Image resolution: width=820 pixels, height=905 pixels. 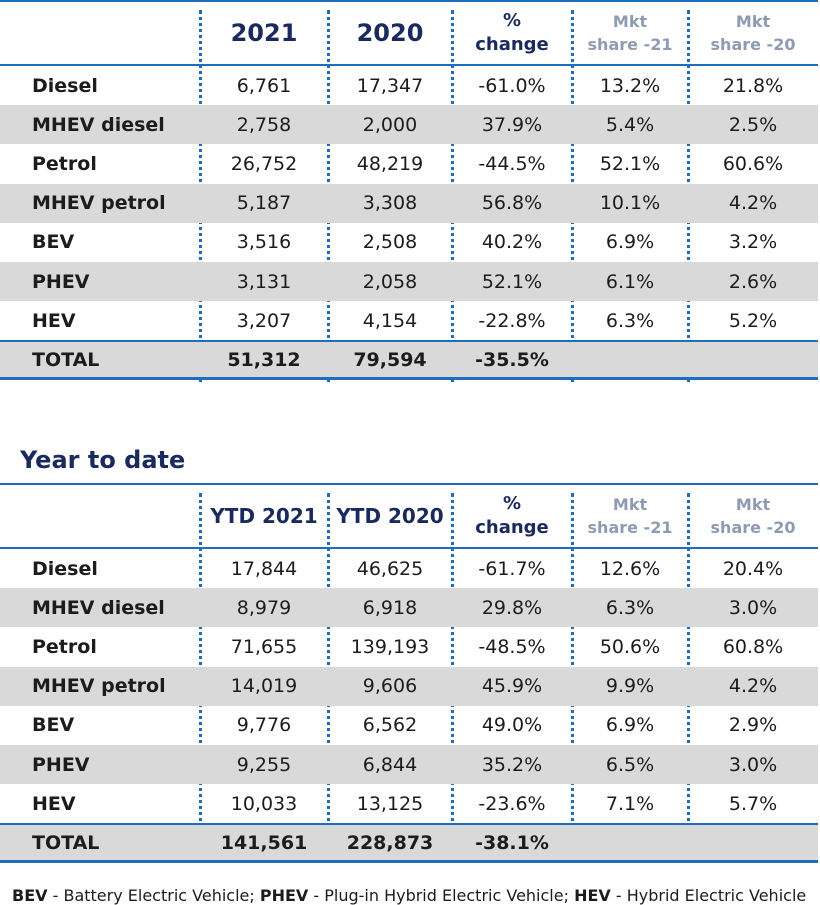 What do you see at coordinates (512, 607) in the screenshot?
I see `pct-change: 29.8%` at bounding box center [512, 607].